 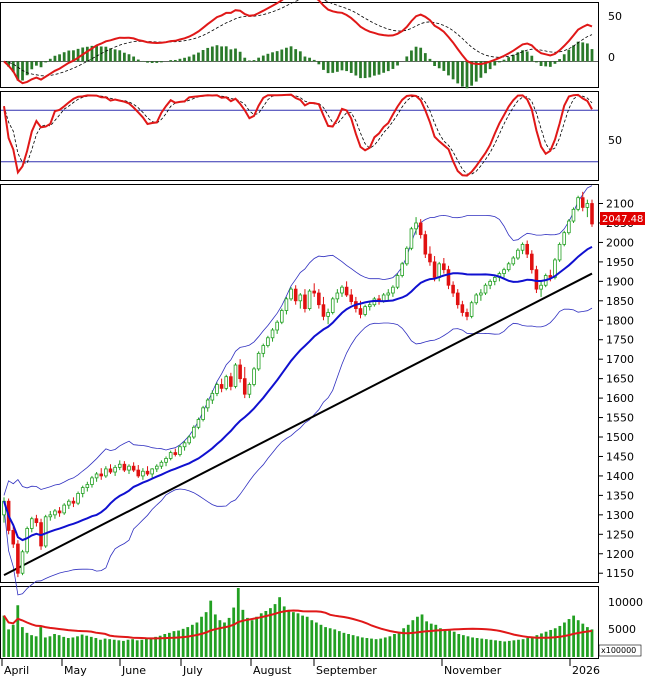 I want to click on price-tick-label: 2100, so click(x=620, y=204).